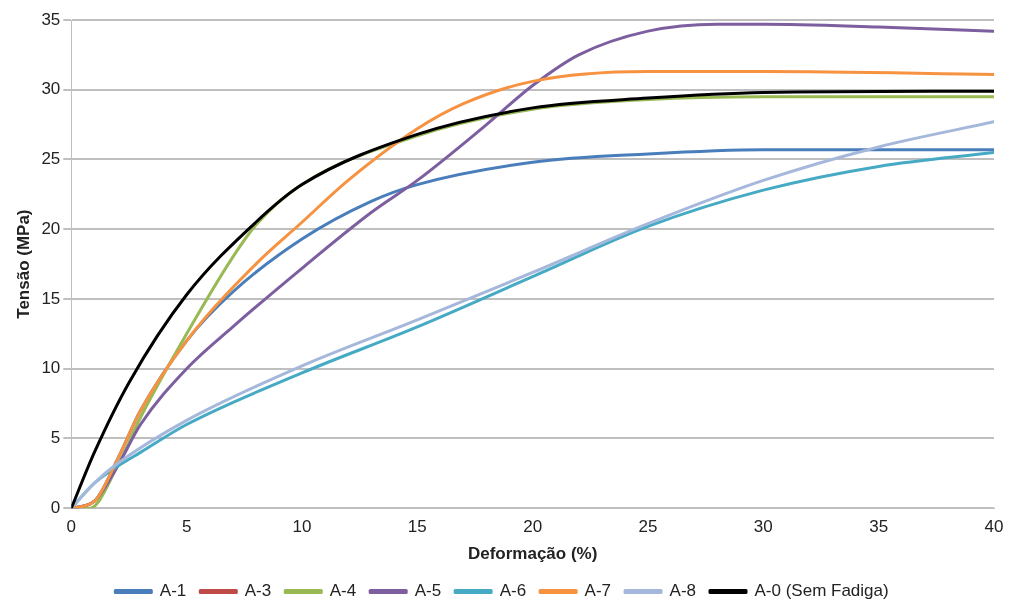 The height and width of the screenshot is (616, 1018). I want to click on y-tick-label: 0, so click(55, 507).